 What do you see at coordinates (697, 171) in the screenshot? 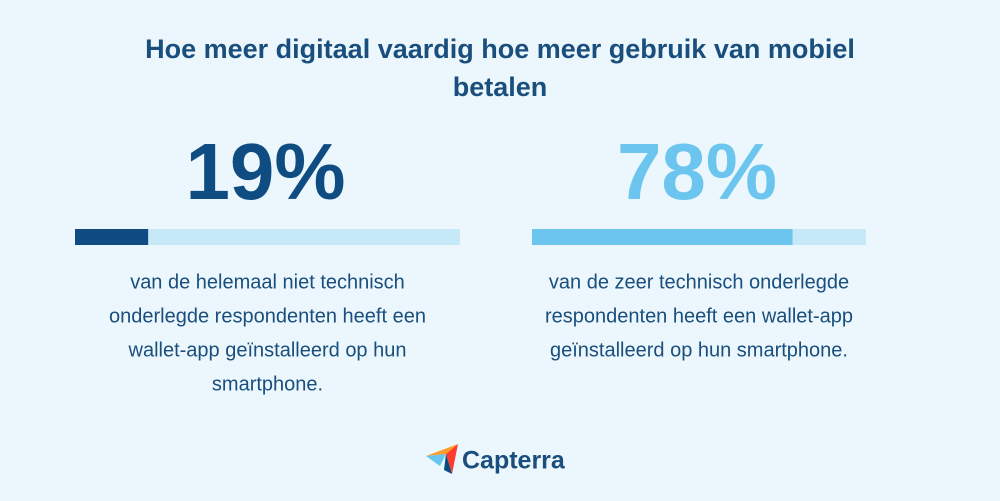
I see `big-value: 78%` at bounding box center [697, 171].